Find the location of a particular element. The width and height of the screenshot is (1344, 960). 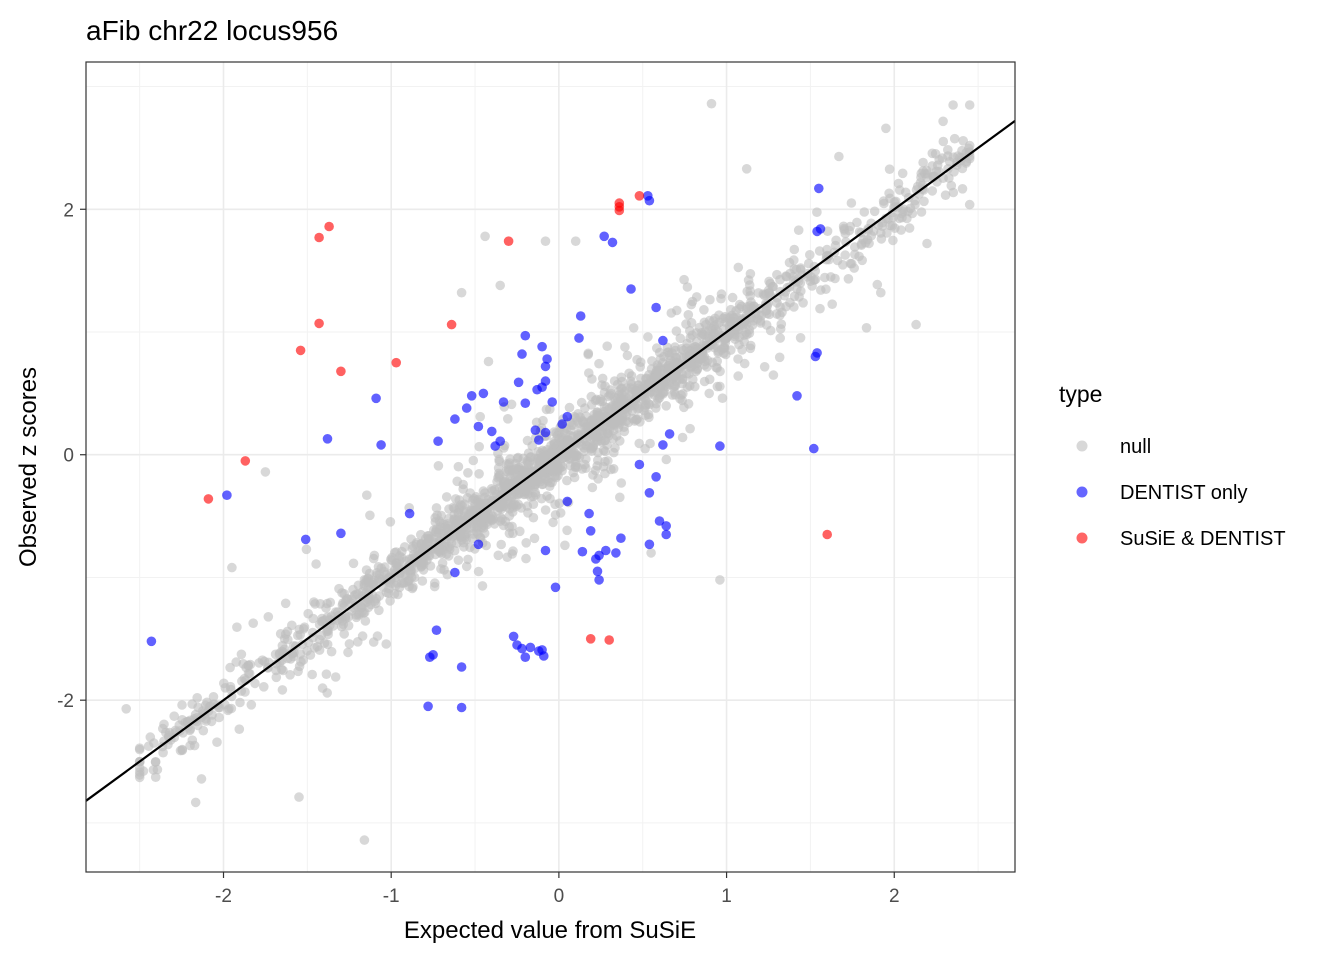

legend-title: type is located at coordinates (1080, 394).